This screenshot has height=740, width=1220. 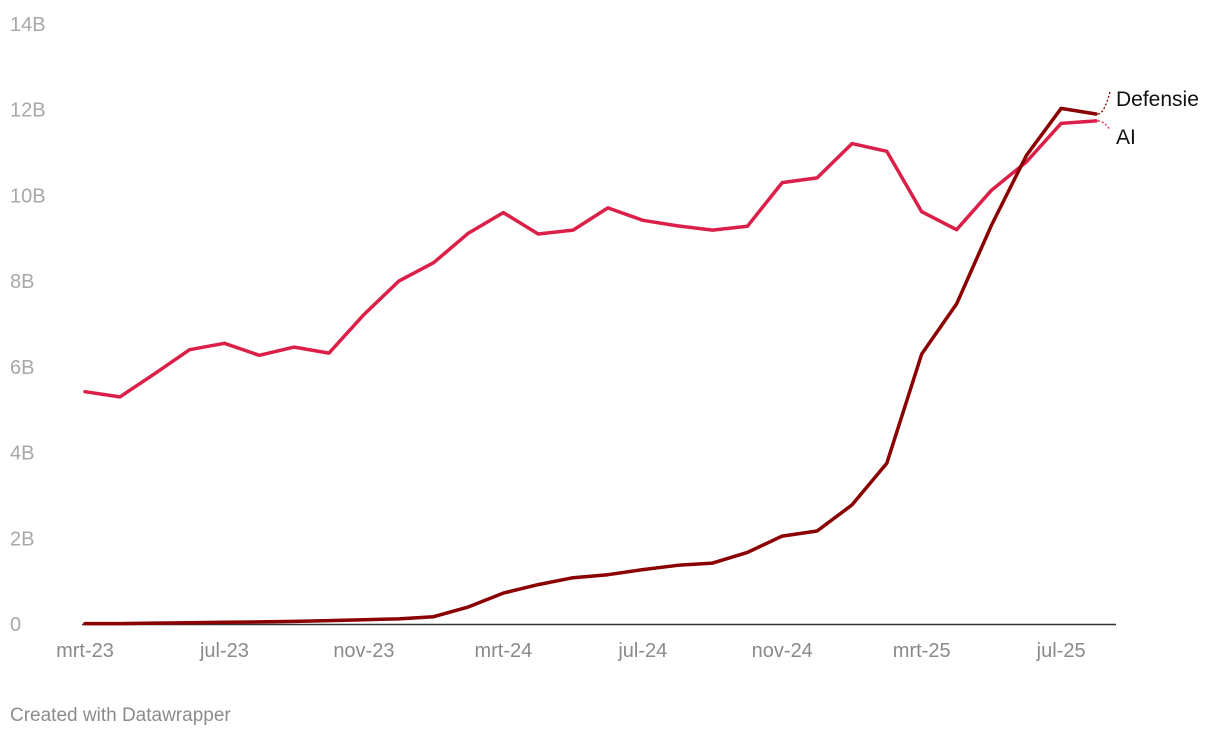 I want to click on y-tick-label: 14B, so click(x=28, y=25).